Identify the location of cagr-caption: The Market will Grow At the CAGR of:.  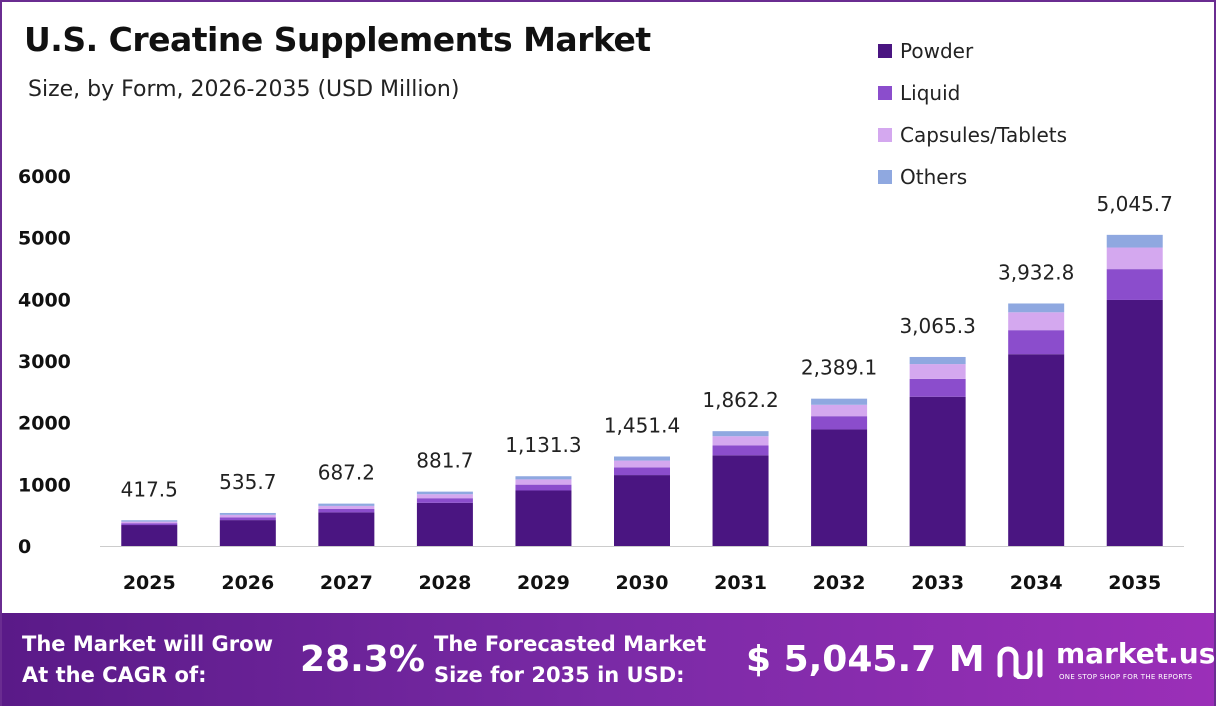
(147, 660).